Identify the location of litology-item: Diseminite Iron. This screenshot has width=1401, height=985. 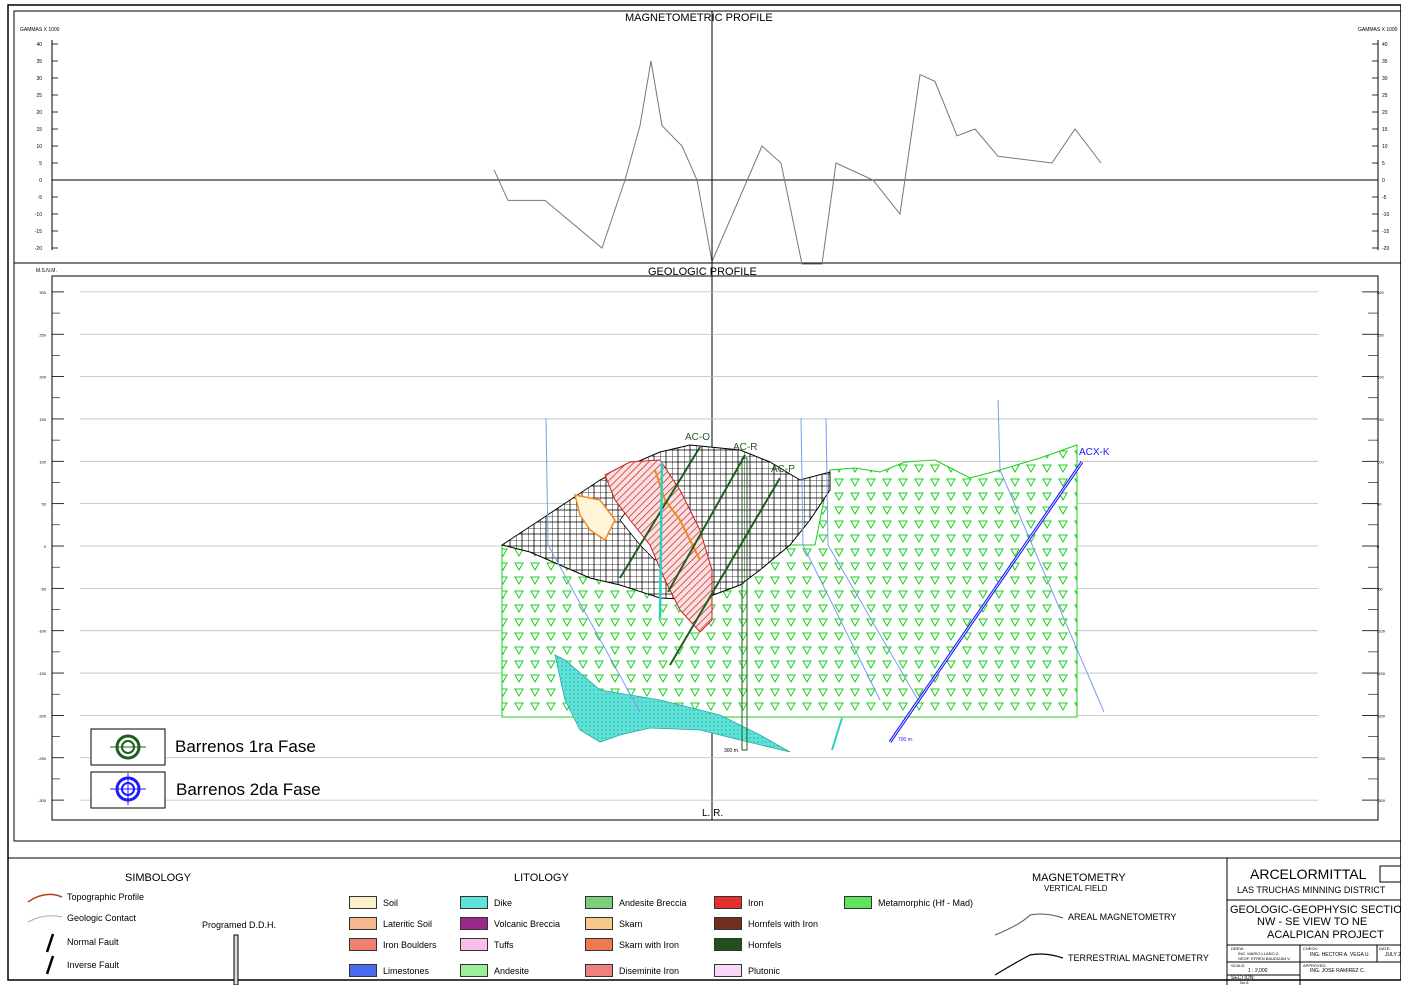
(632, 970).